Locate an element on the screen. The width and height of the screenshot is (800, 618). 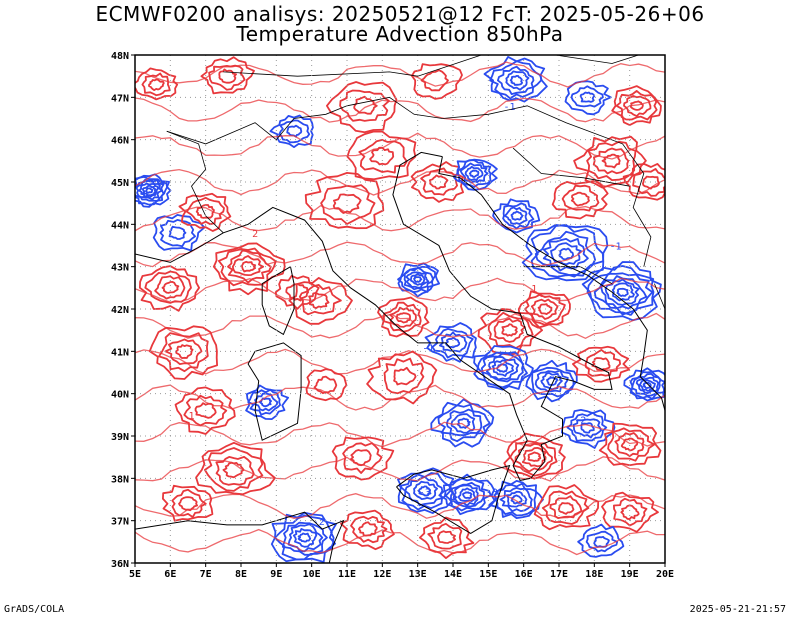
contour-value-label: 2 is located at coordinates (255, 234).